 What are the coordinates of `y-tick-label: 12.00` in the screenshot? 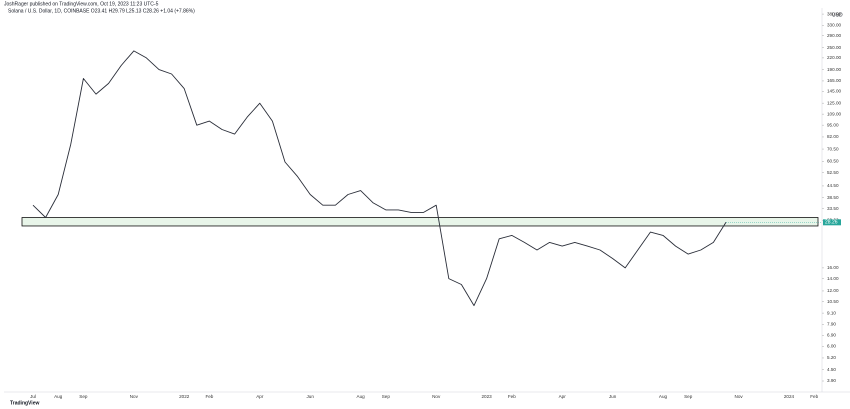 It's located at (833, 290).